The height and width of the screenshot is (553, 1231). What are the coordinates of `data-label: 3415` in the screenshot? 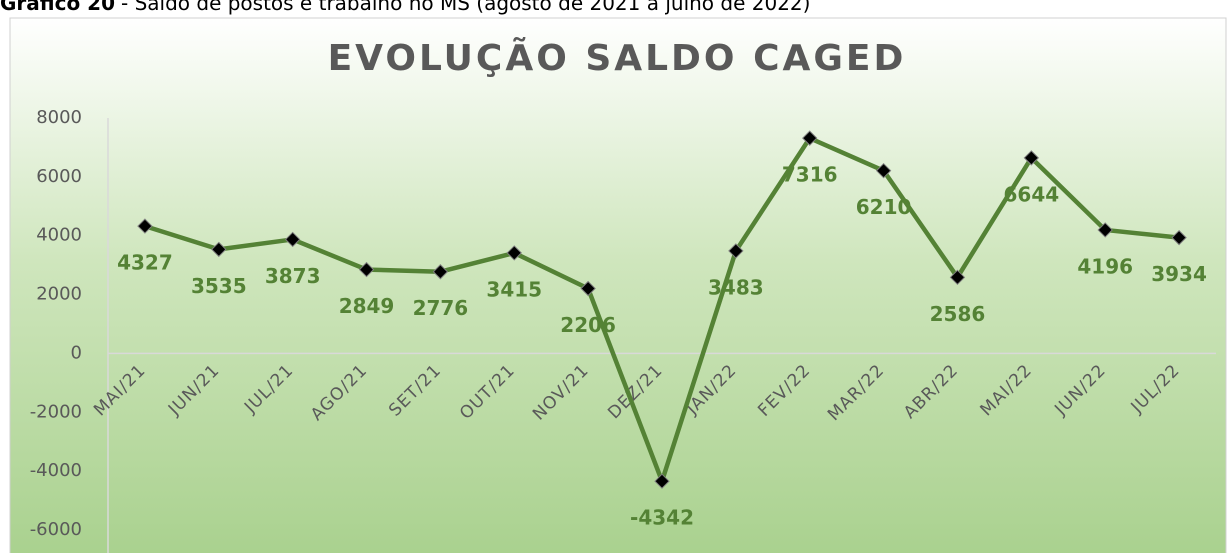 It's located at (514, 289).